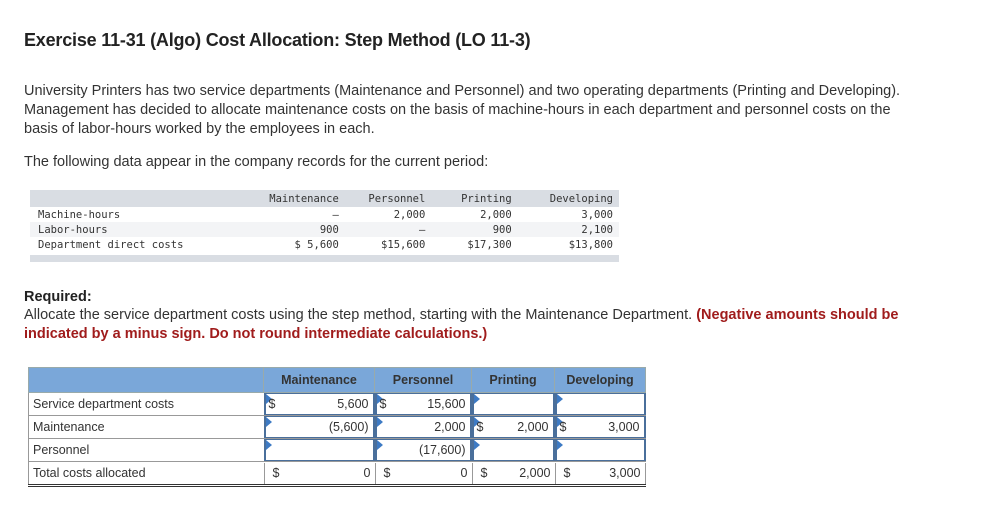 The width and height of the screenshot is (986, 521). I want to click on row-label: Service department costs, so click(146, 404).